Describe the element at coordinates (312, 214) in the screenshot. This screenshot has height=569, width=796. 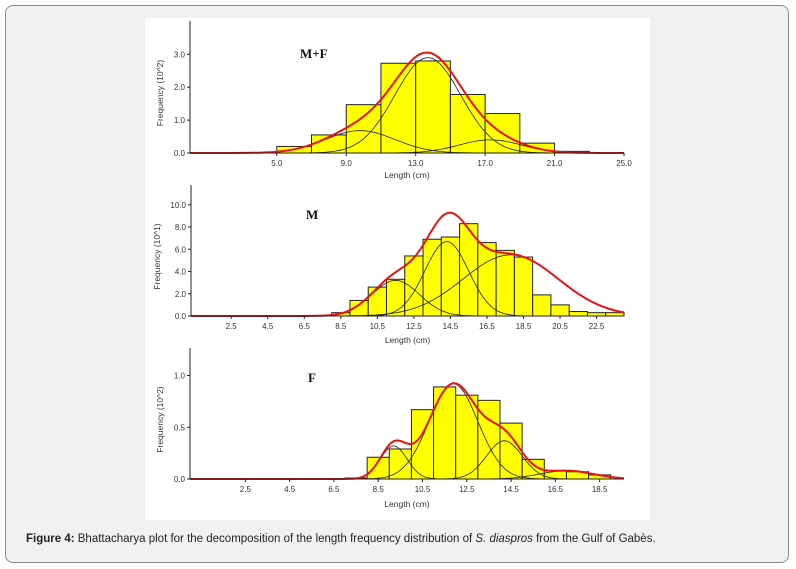
I see `panel-title: M` at that location.